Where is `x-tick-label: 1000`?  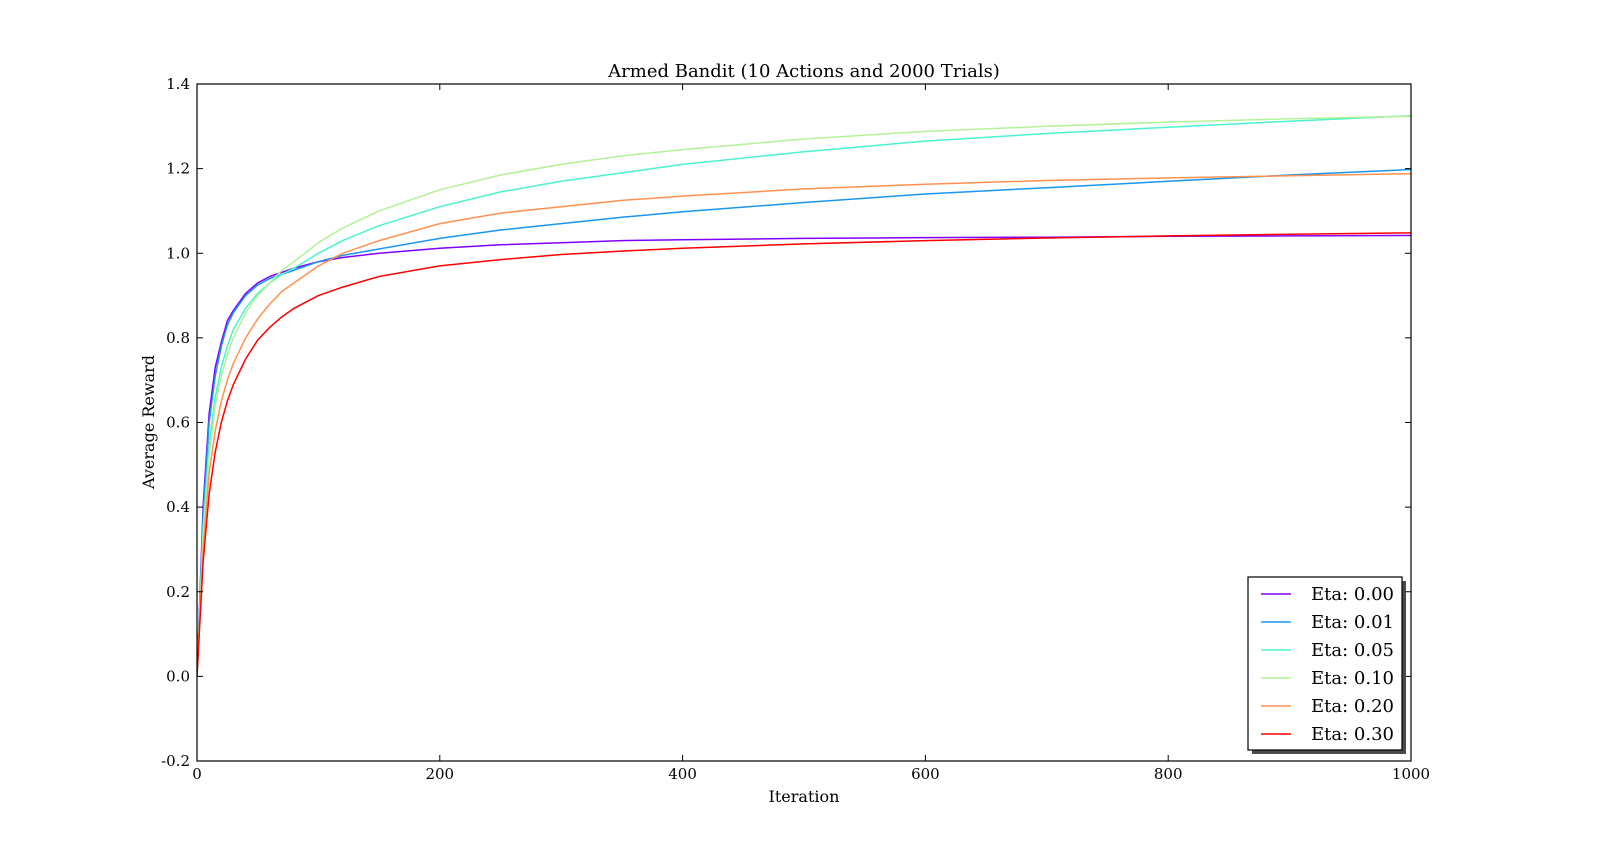 x-tick-label: 1000 is located at coordinates (1411, 774).